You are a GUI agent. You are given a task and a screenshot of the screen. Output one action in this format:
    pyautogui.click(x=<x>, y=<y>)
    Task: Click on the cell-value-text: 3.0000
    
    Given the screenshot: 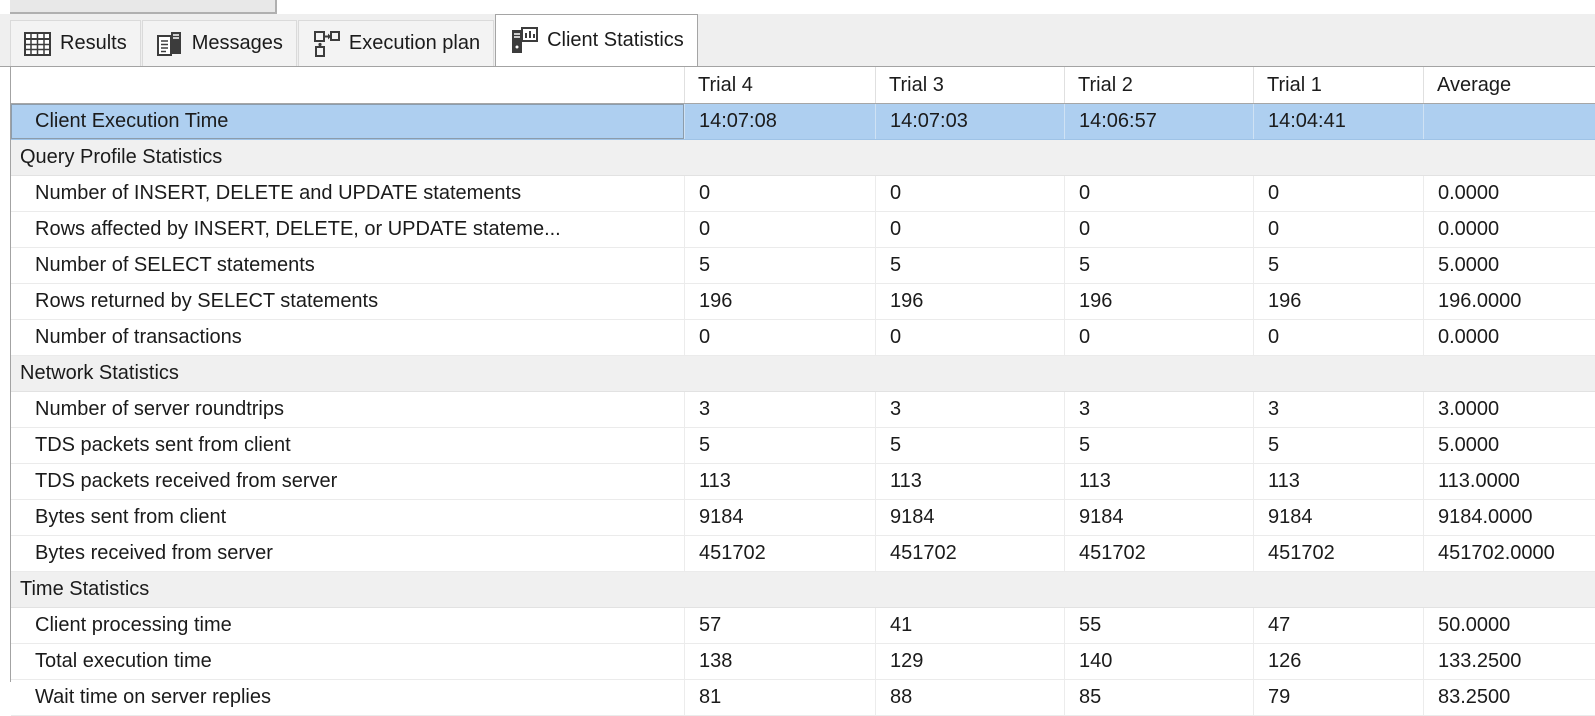 What is the action you would take?
    pyautogui.click(x=1469, y=409)
    